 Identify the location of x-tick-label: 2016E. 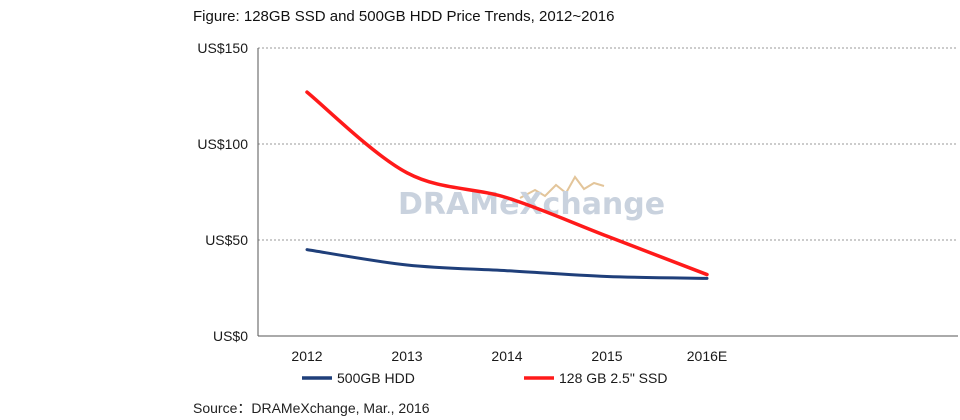
(707, 356).